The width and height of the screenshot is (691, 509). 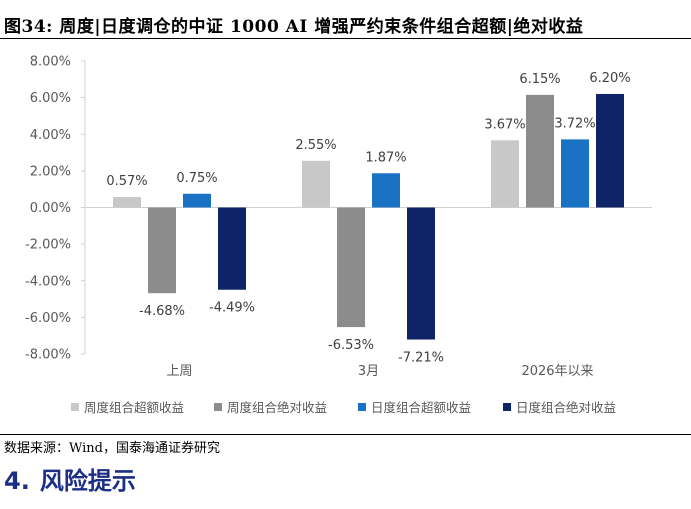 I want to click on x-tick-label: 2026年以来, so click(x=557, y=371).